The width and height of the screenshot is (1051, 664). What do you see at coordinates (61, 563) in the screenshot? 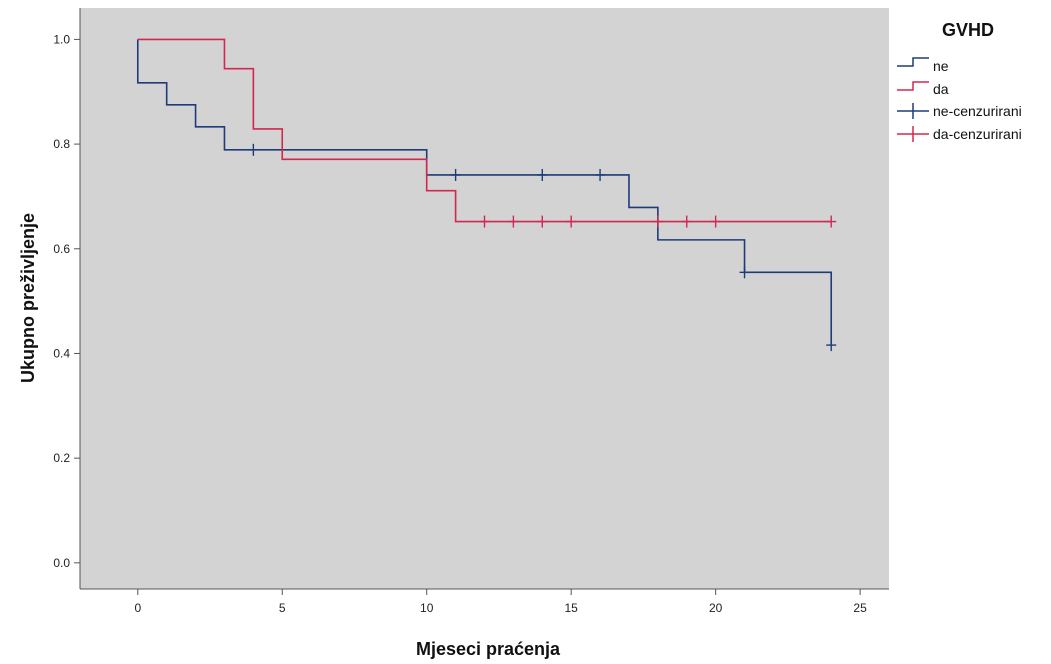
I see `y-tick-label: 0.0` at bounding box center [61, 563].